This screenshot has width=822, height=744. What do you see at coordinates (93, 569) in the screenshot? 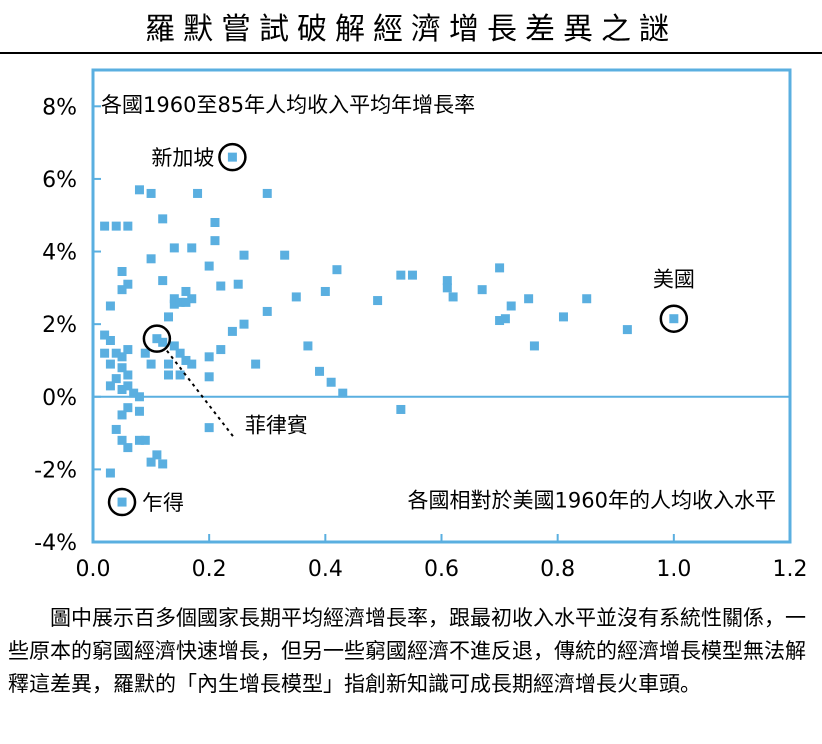
I see `x-tick-label: 0.0` at bounding box center [93, 569].